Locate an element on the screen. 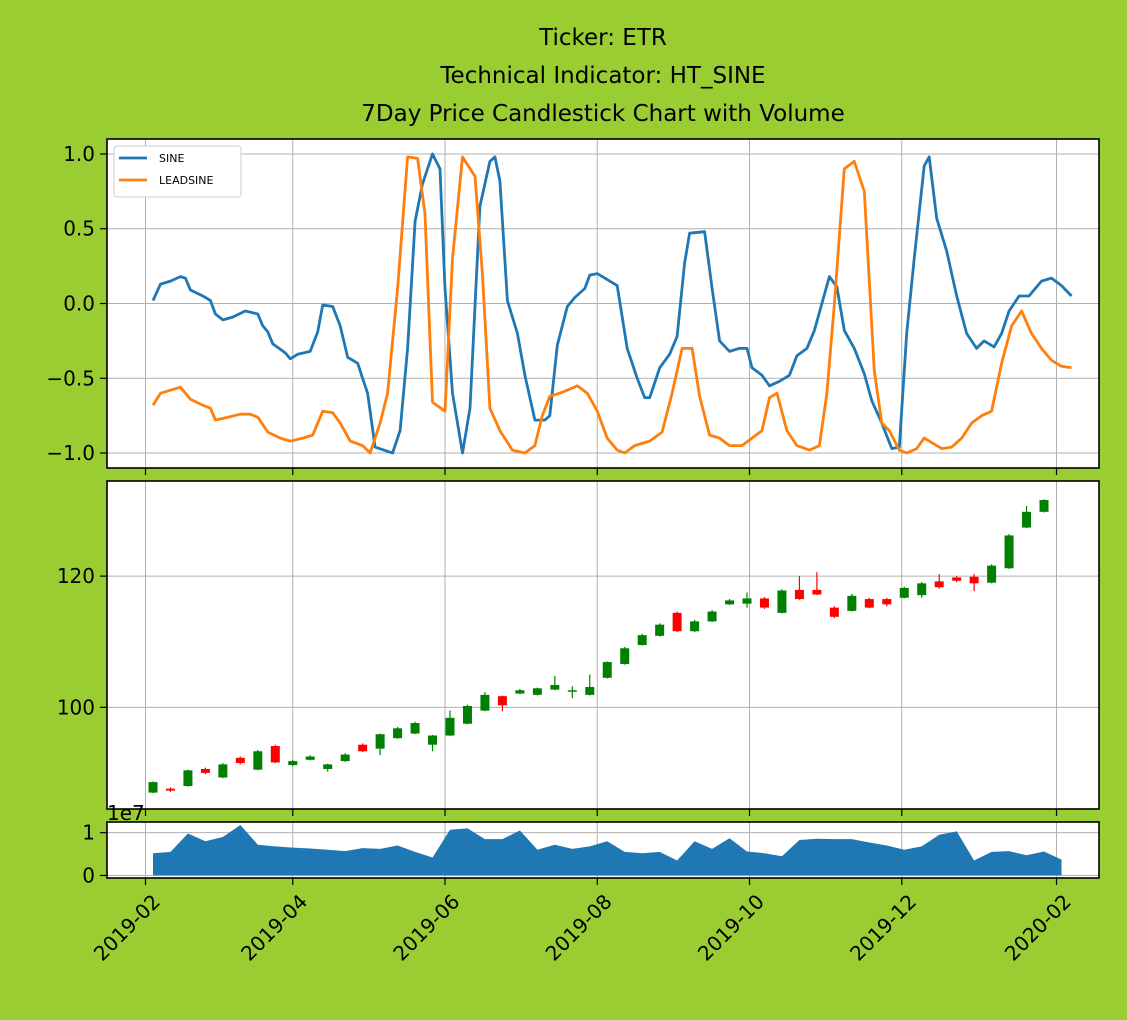 The width and height of the screenshot is (1127, 1020). title-indicator: Technical Indicator: HT_SINE is located at coordinates (602, 76).